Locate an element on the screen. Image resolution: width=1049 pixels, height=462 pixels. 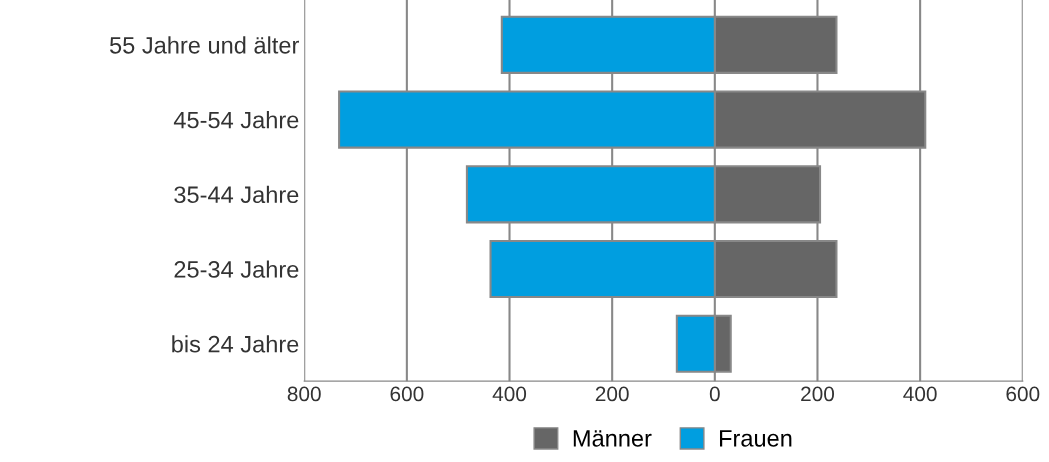
legend-label: Frauen is located at coordinates (756, 438).